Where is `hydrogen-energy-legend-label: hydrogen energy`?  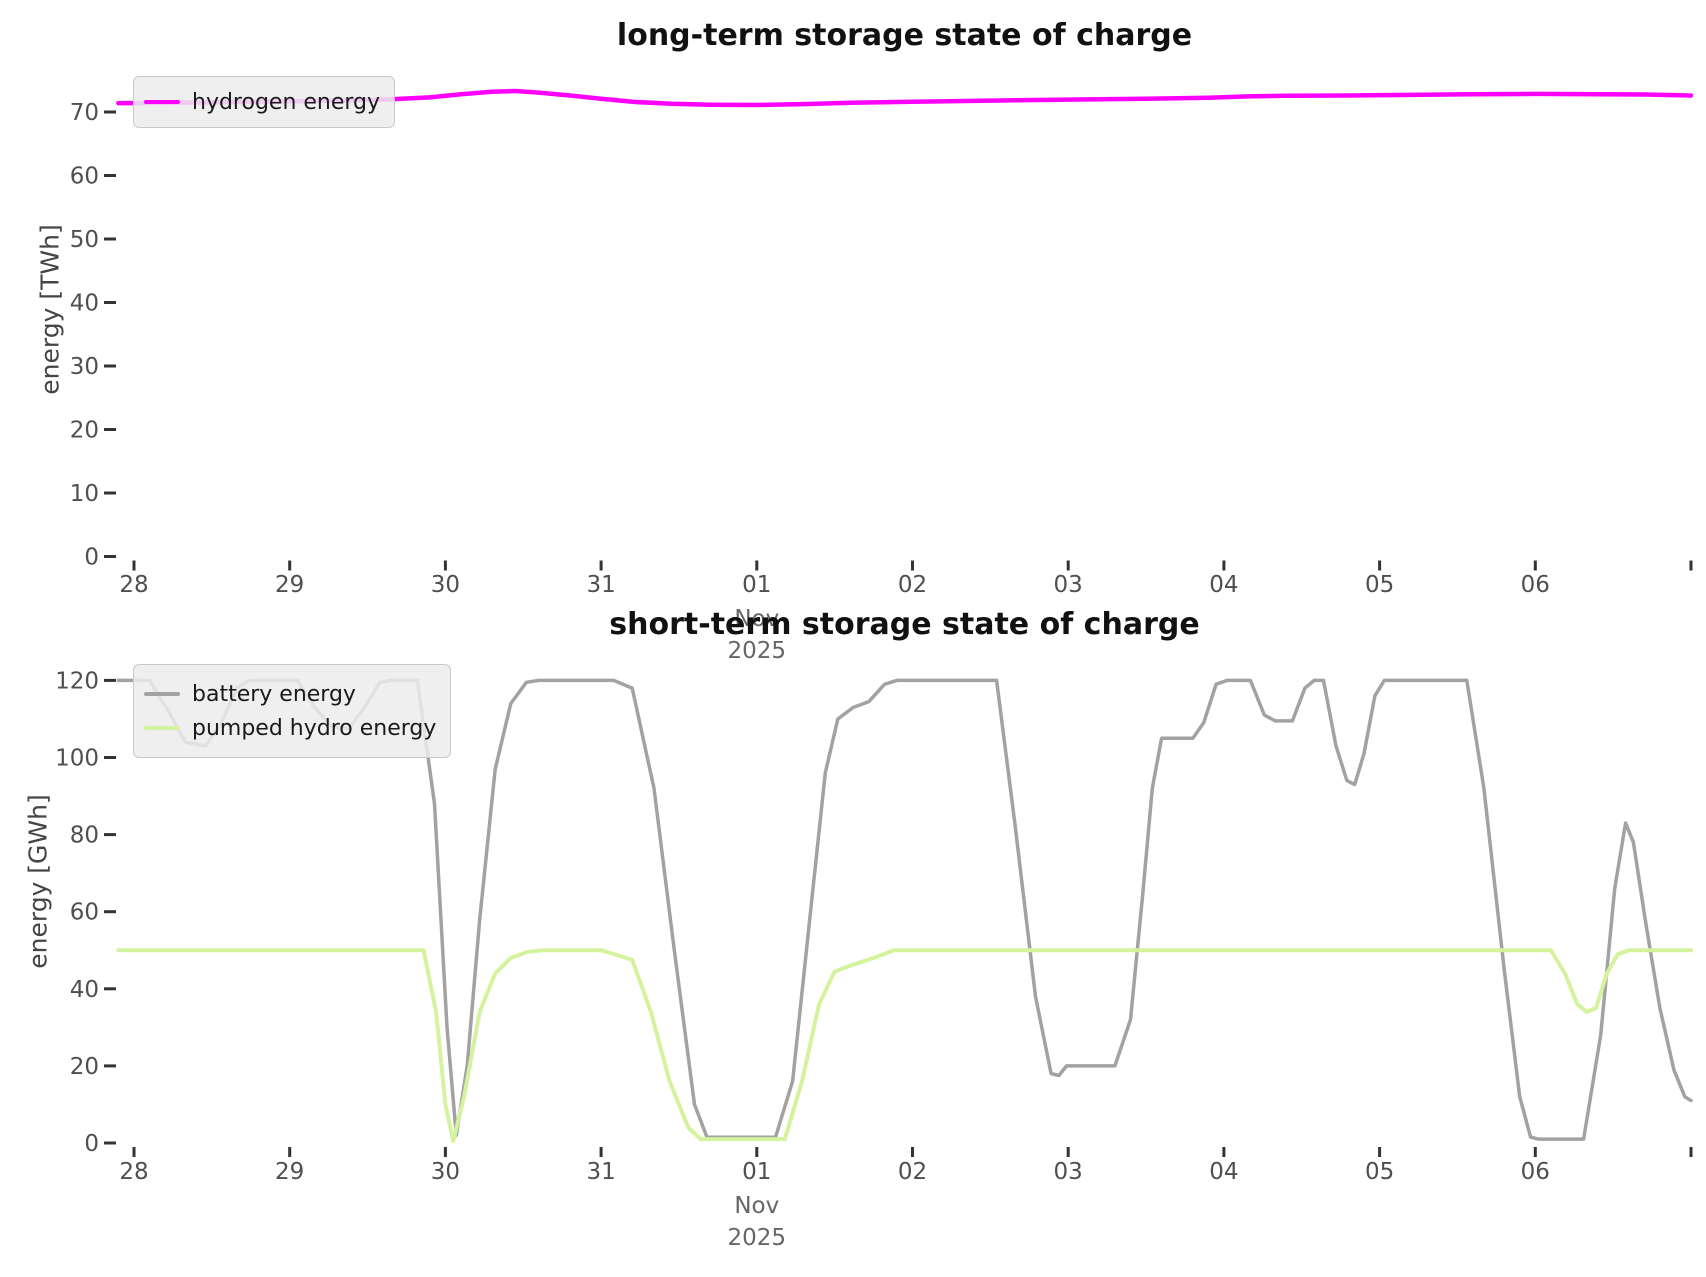 hydrogen-energy-legend-label: hydrogen energy is located at coordinates (286, 102).